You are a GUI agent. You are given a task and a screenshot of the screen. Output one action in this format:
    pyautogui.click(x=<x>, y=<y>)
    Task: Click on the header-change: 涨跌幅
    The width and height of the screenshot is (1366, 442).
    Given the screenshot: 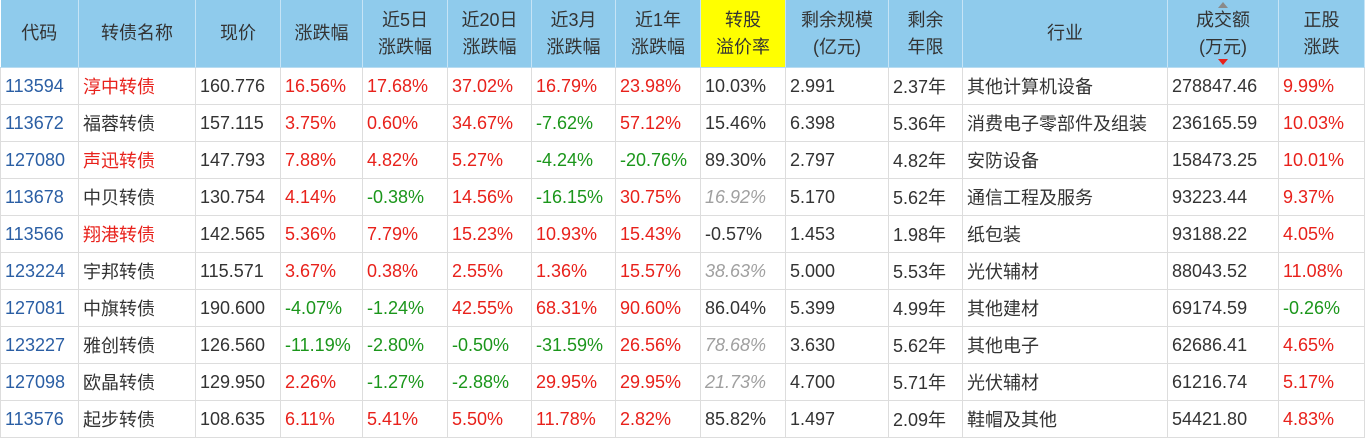 What is the action you would take?
    pyautogui.click(x=321, y=34)
    